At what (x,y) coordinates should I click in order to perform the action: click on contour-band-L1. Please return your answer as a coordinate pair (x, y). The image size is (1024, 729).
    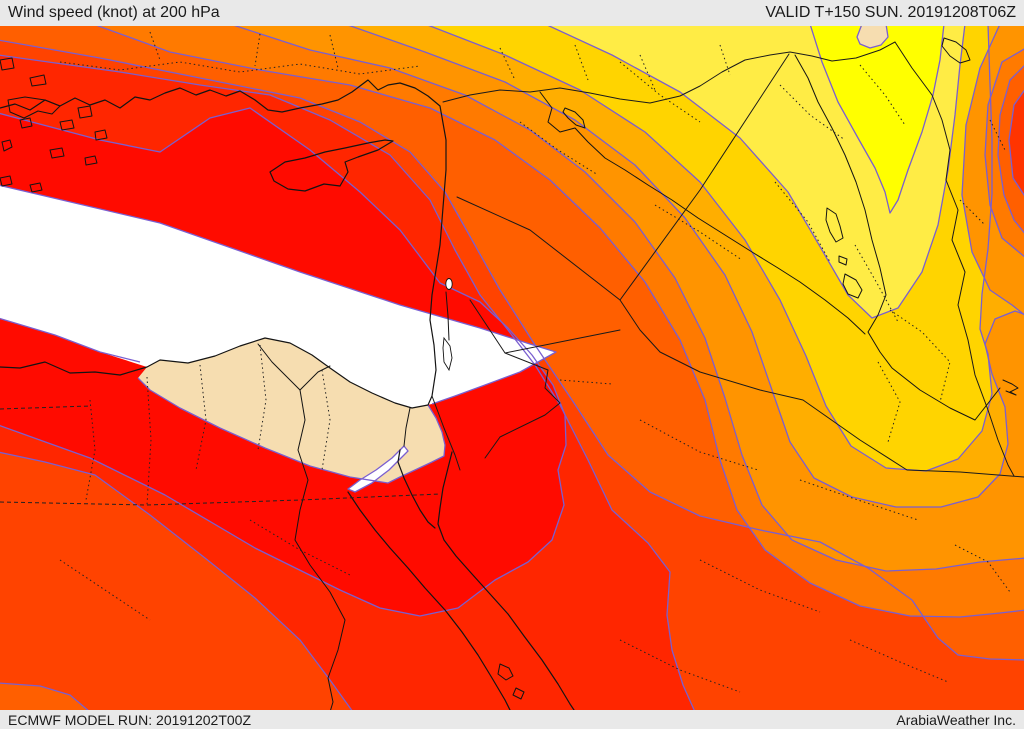
    Looking at the image, I should click on (877, 119).